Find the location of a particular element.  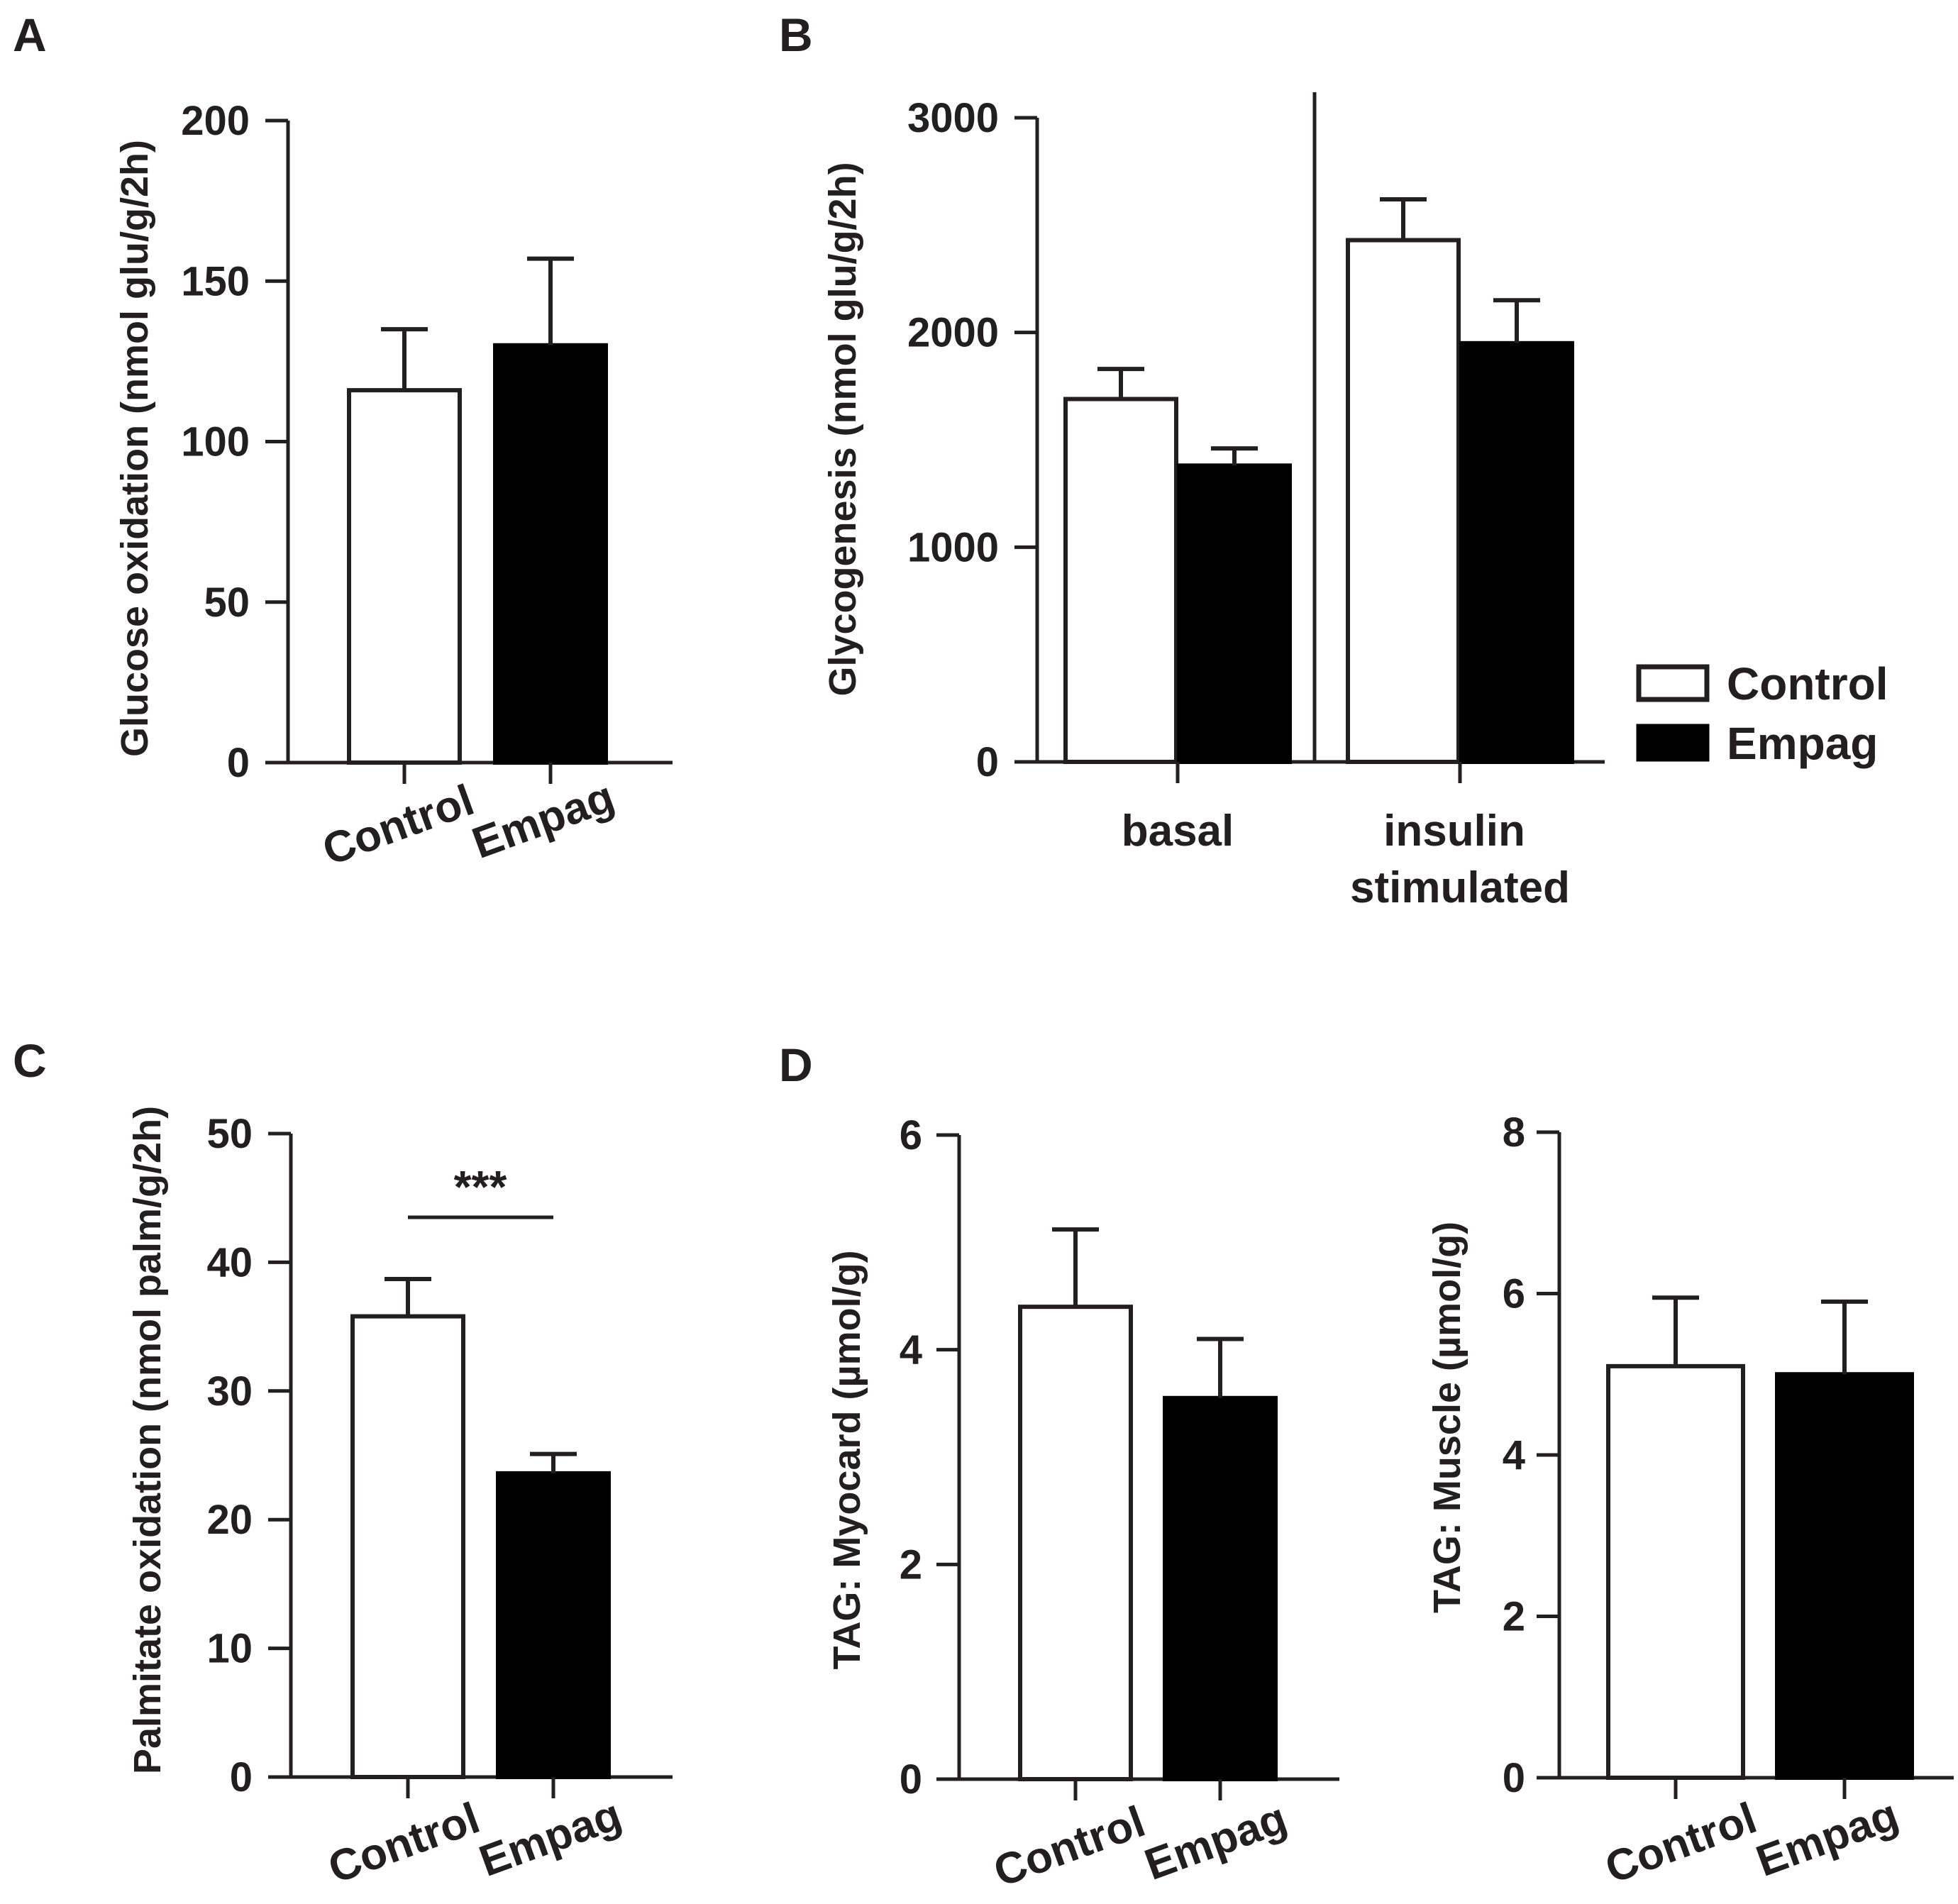

legend-swatch-empag is located at coordinates (1673, 743).